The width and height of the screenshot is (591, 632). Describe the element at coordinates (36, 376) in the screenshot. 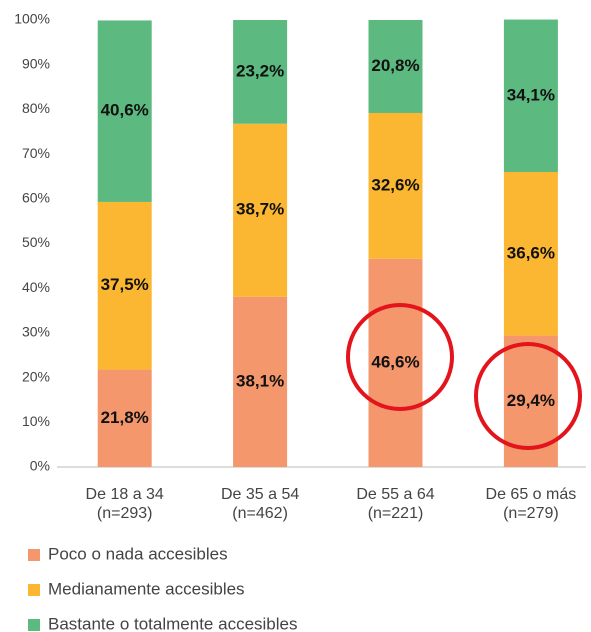

I see `y-tick-label: 20%` at that location.